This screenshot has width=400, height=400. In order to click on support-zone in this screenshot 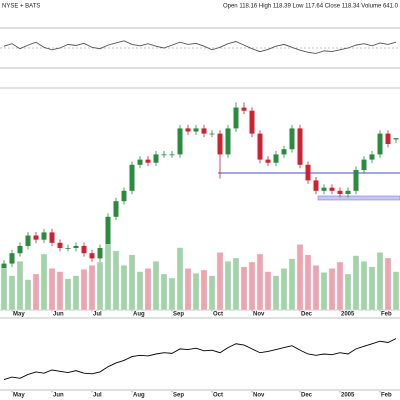, I will do `click(358, 198)`.